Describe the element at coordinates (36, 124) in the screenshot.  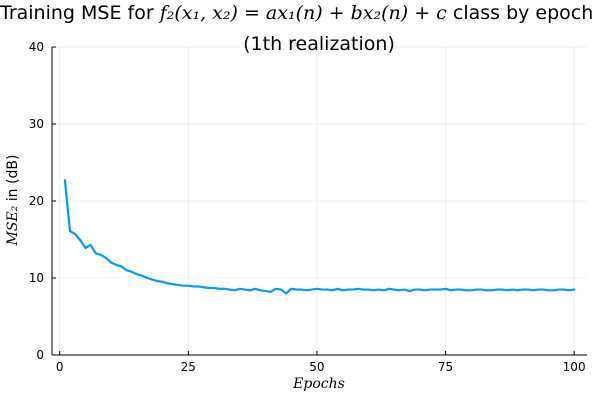
I see `y-tick-label: 30` at that location.